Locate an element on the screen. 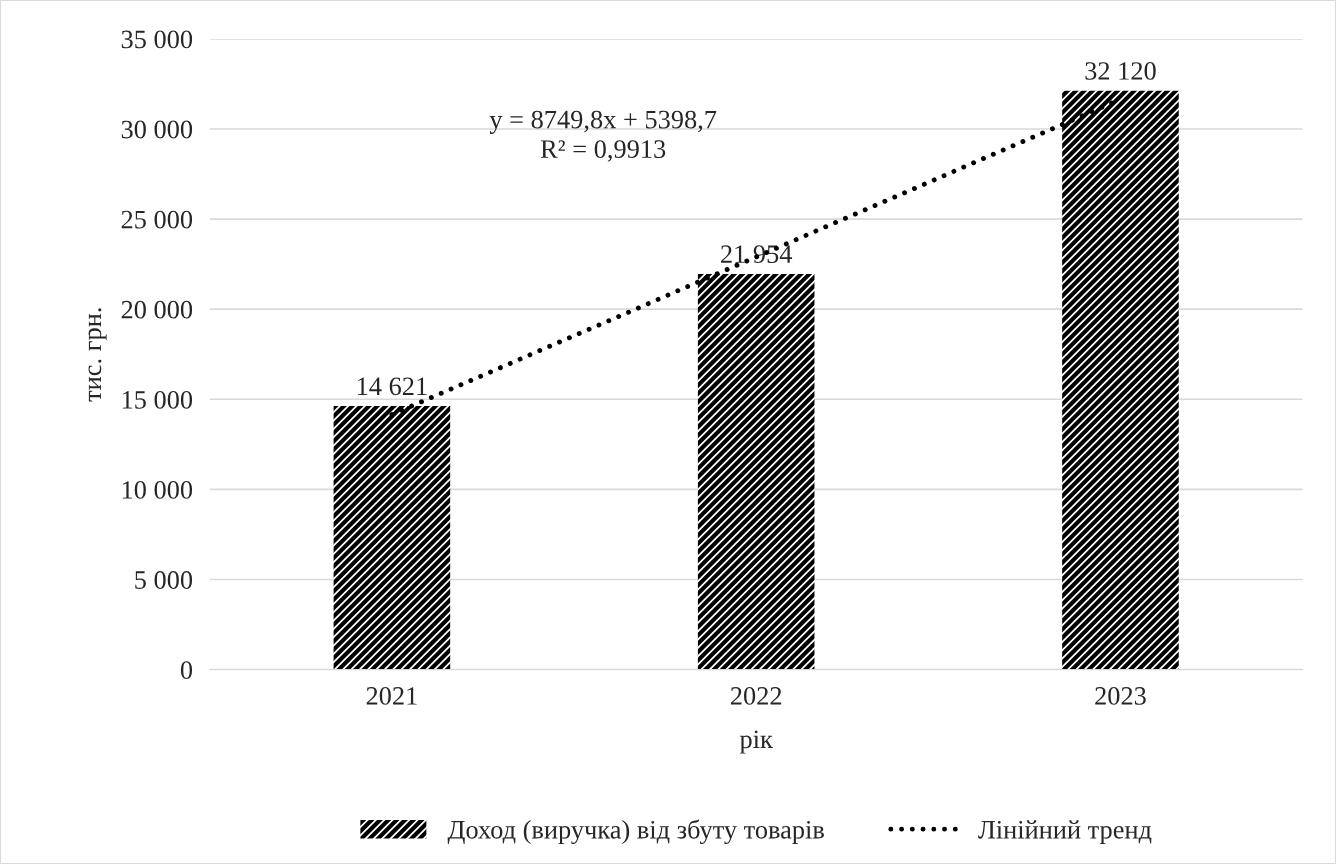 The image size is (1336, 864). y-tick-label: 25 000 is located at coordinates (157, 219).